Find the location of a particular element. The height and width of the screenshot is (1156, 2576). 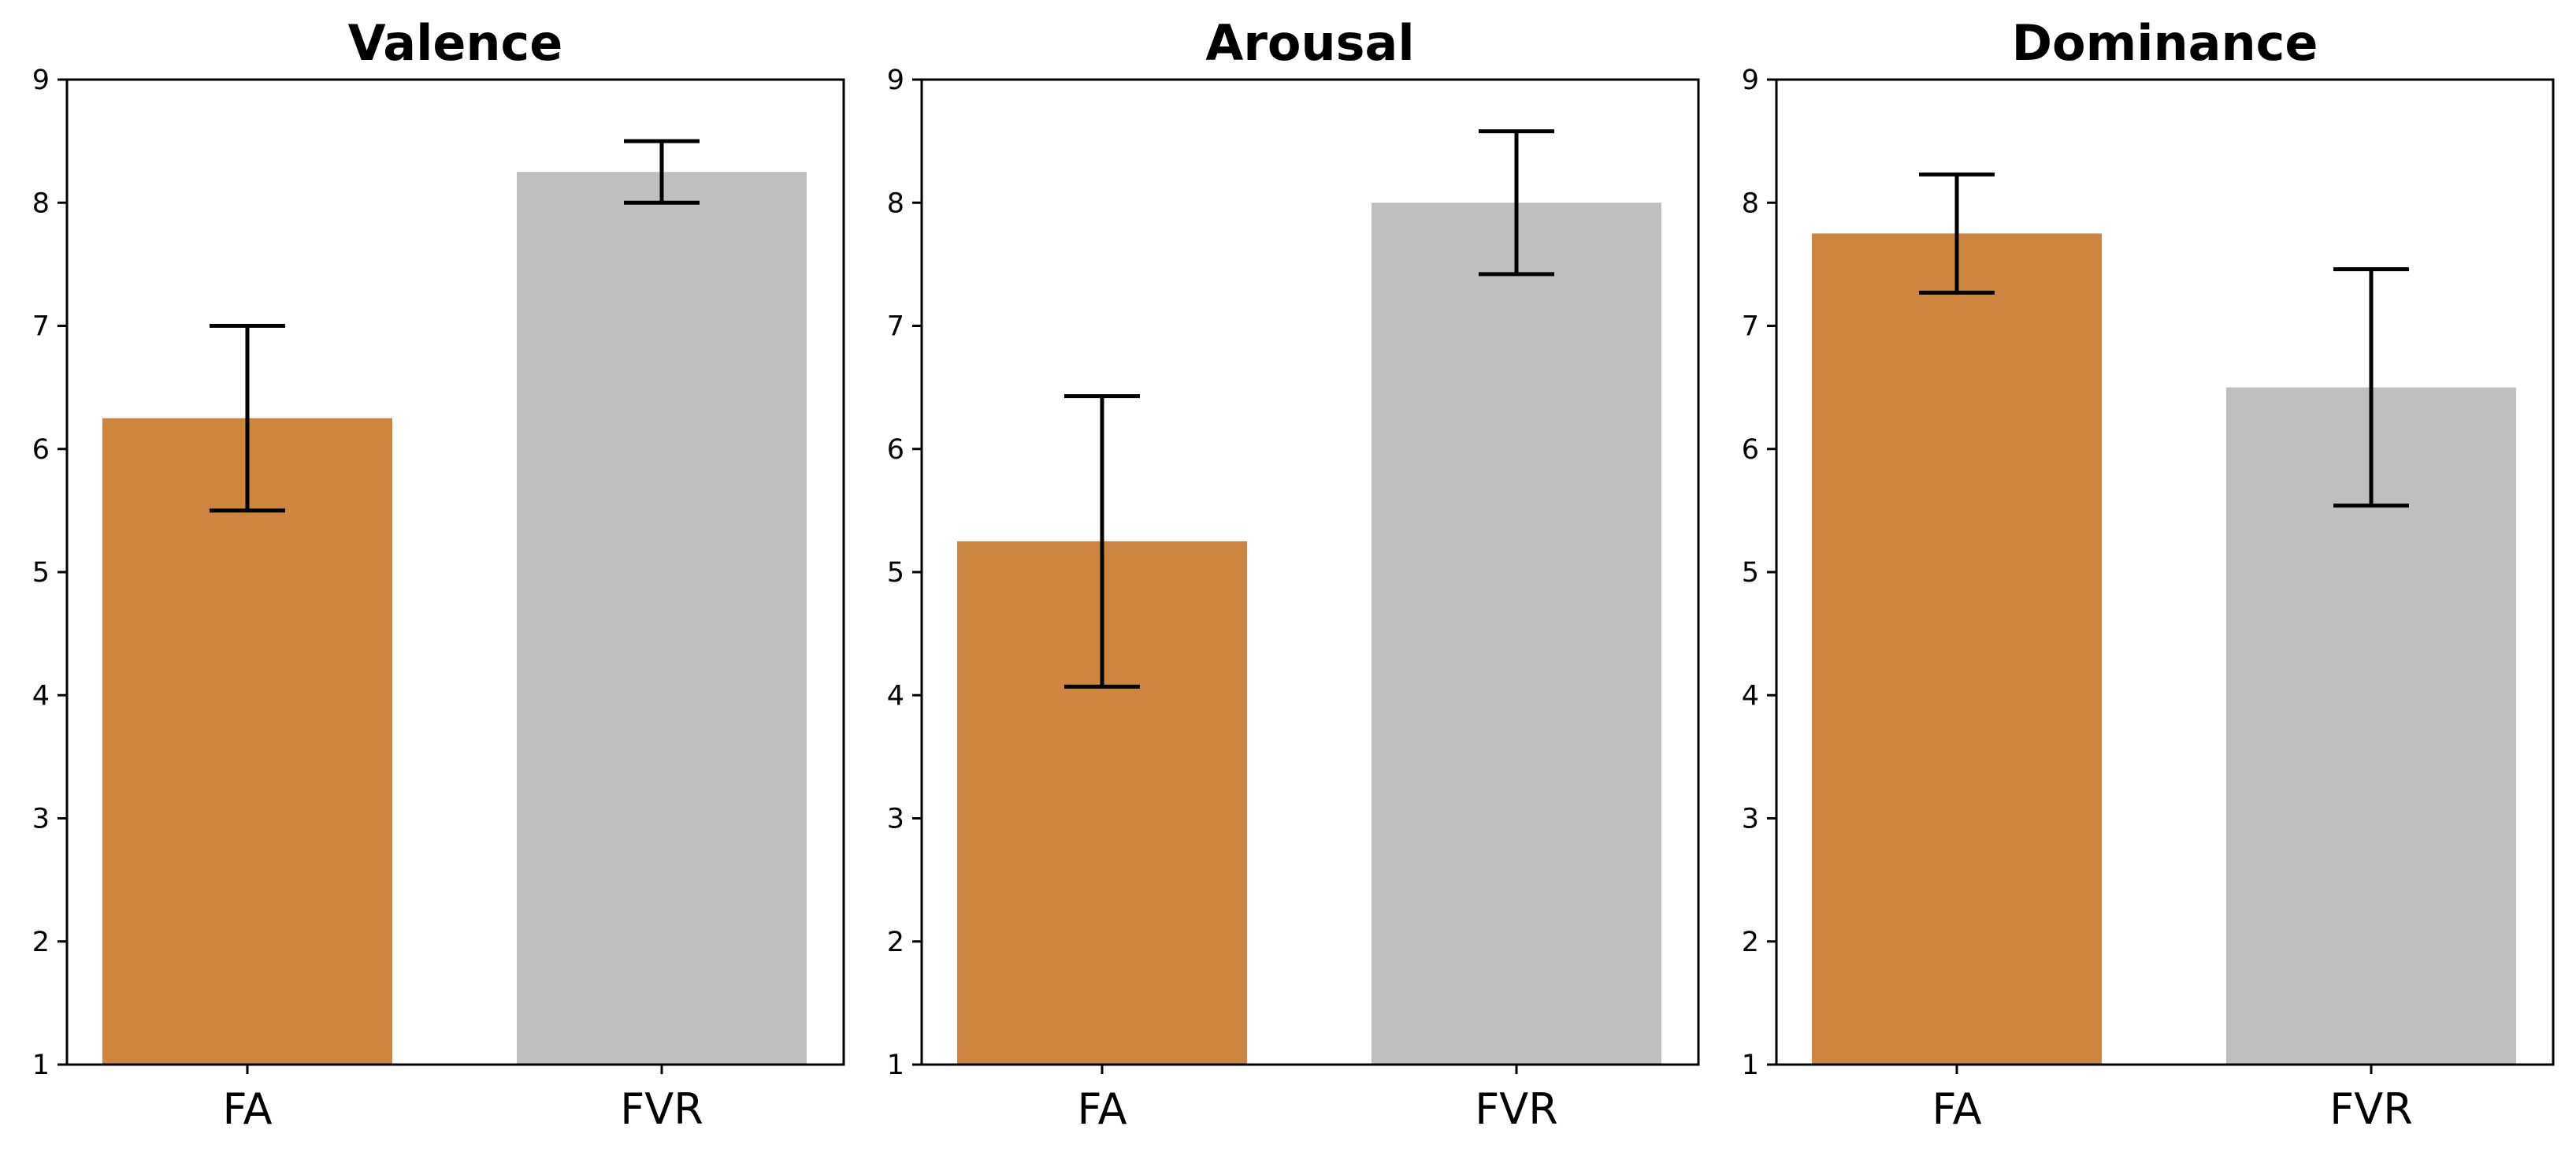

panel-title: Arousal is located at coordinates (1309, 43).